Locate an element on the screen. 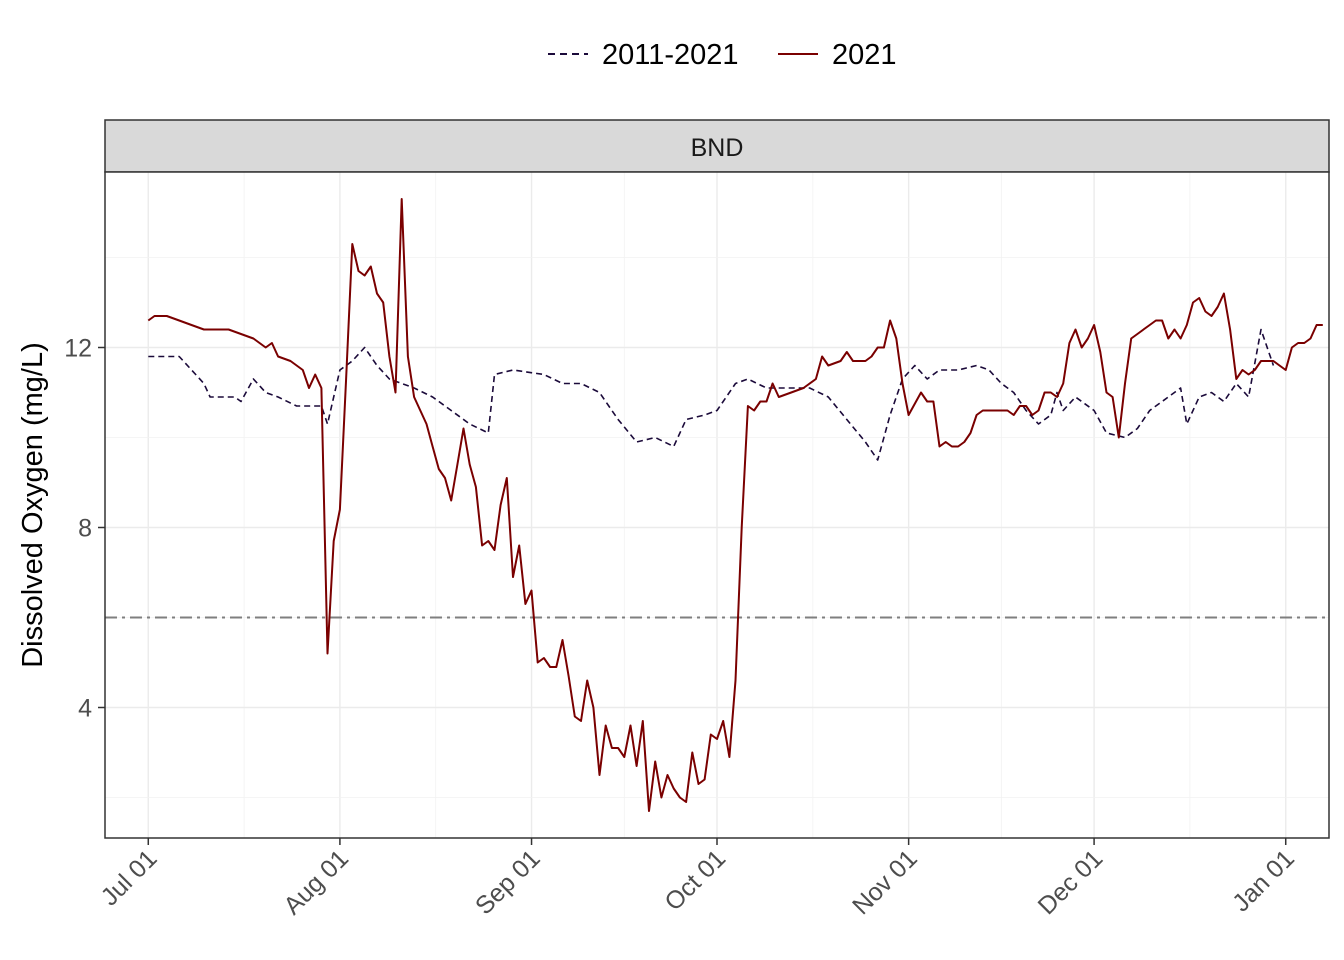 The height and width of the screenshot is (960, 1344). x-tick-label: Jan 01 is located at coordinates (1263, 880).